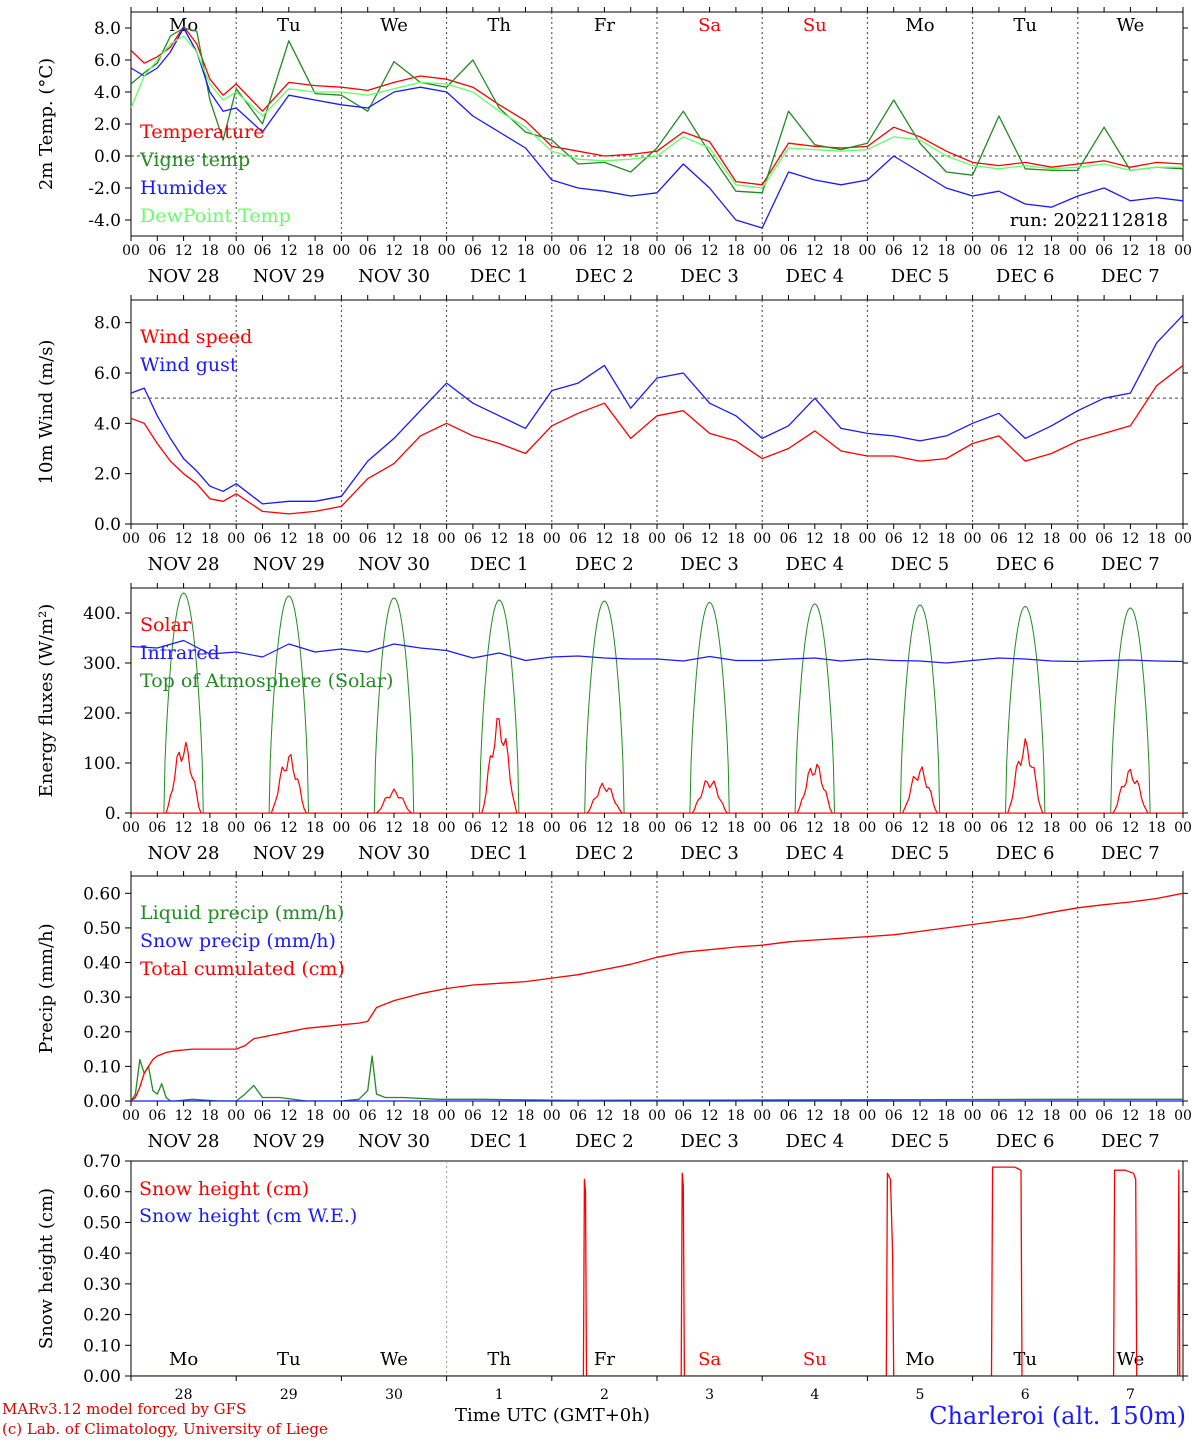 This screenshot has width=1194, height=1440. I want to click on day-number-label: 2, so click(604, 1393).